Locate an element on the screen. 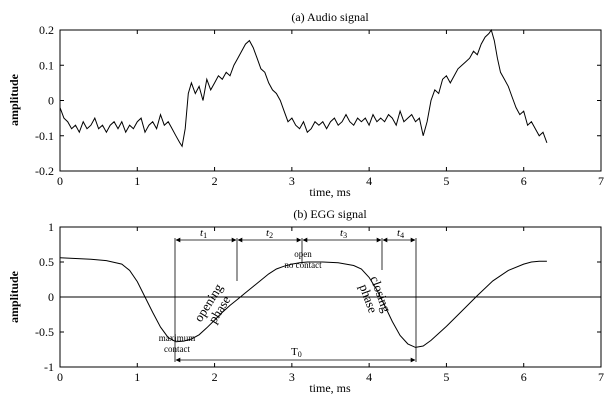 The width and height of the screenshot is (606, 397). egg-x-tick-label: 7 is located at coordinates (601, 377).